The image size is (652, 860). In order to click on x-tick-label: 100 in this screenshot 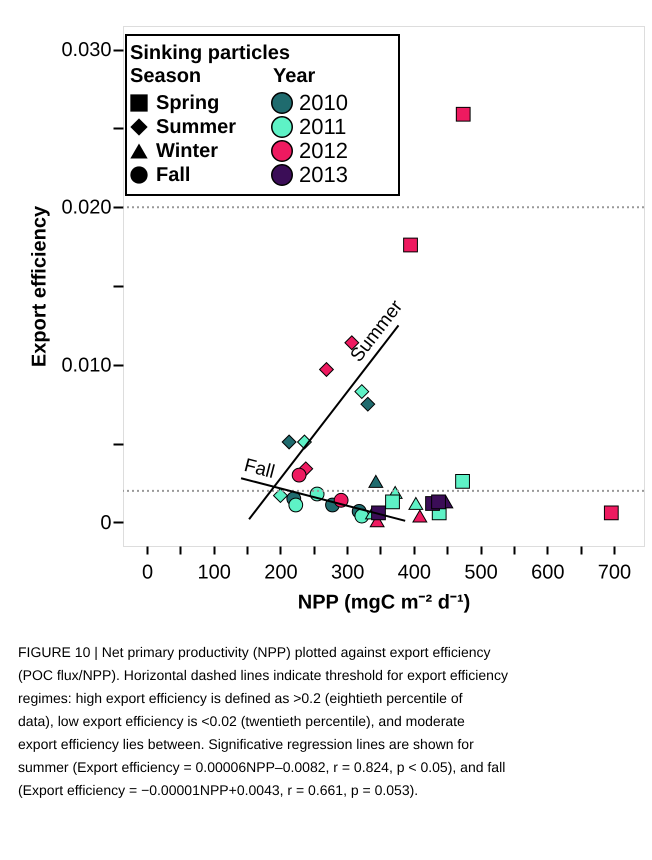, I will do `click(214, 573)`.